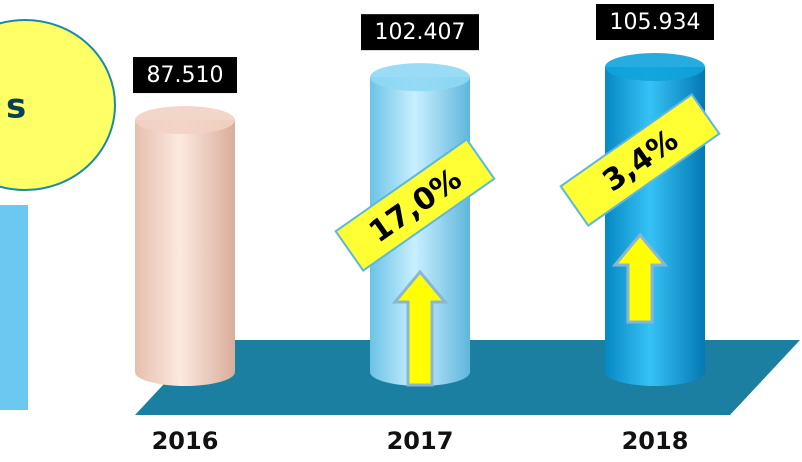  I want to click on badge, so click(58, 105).